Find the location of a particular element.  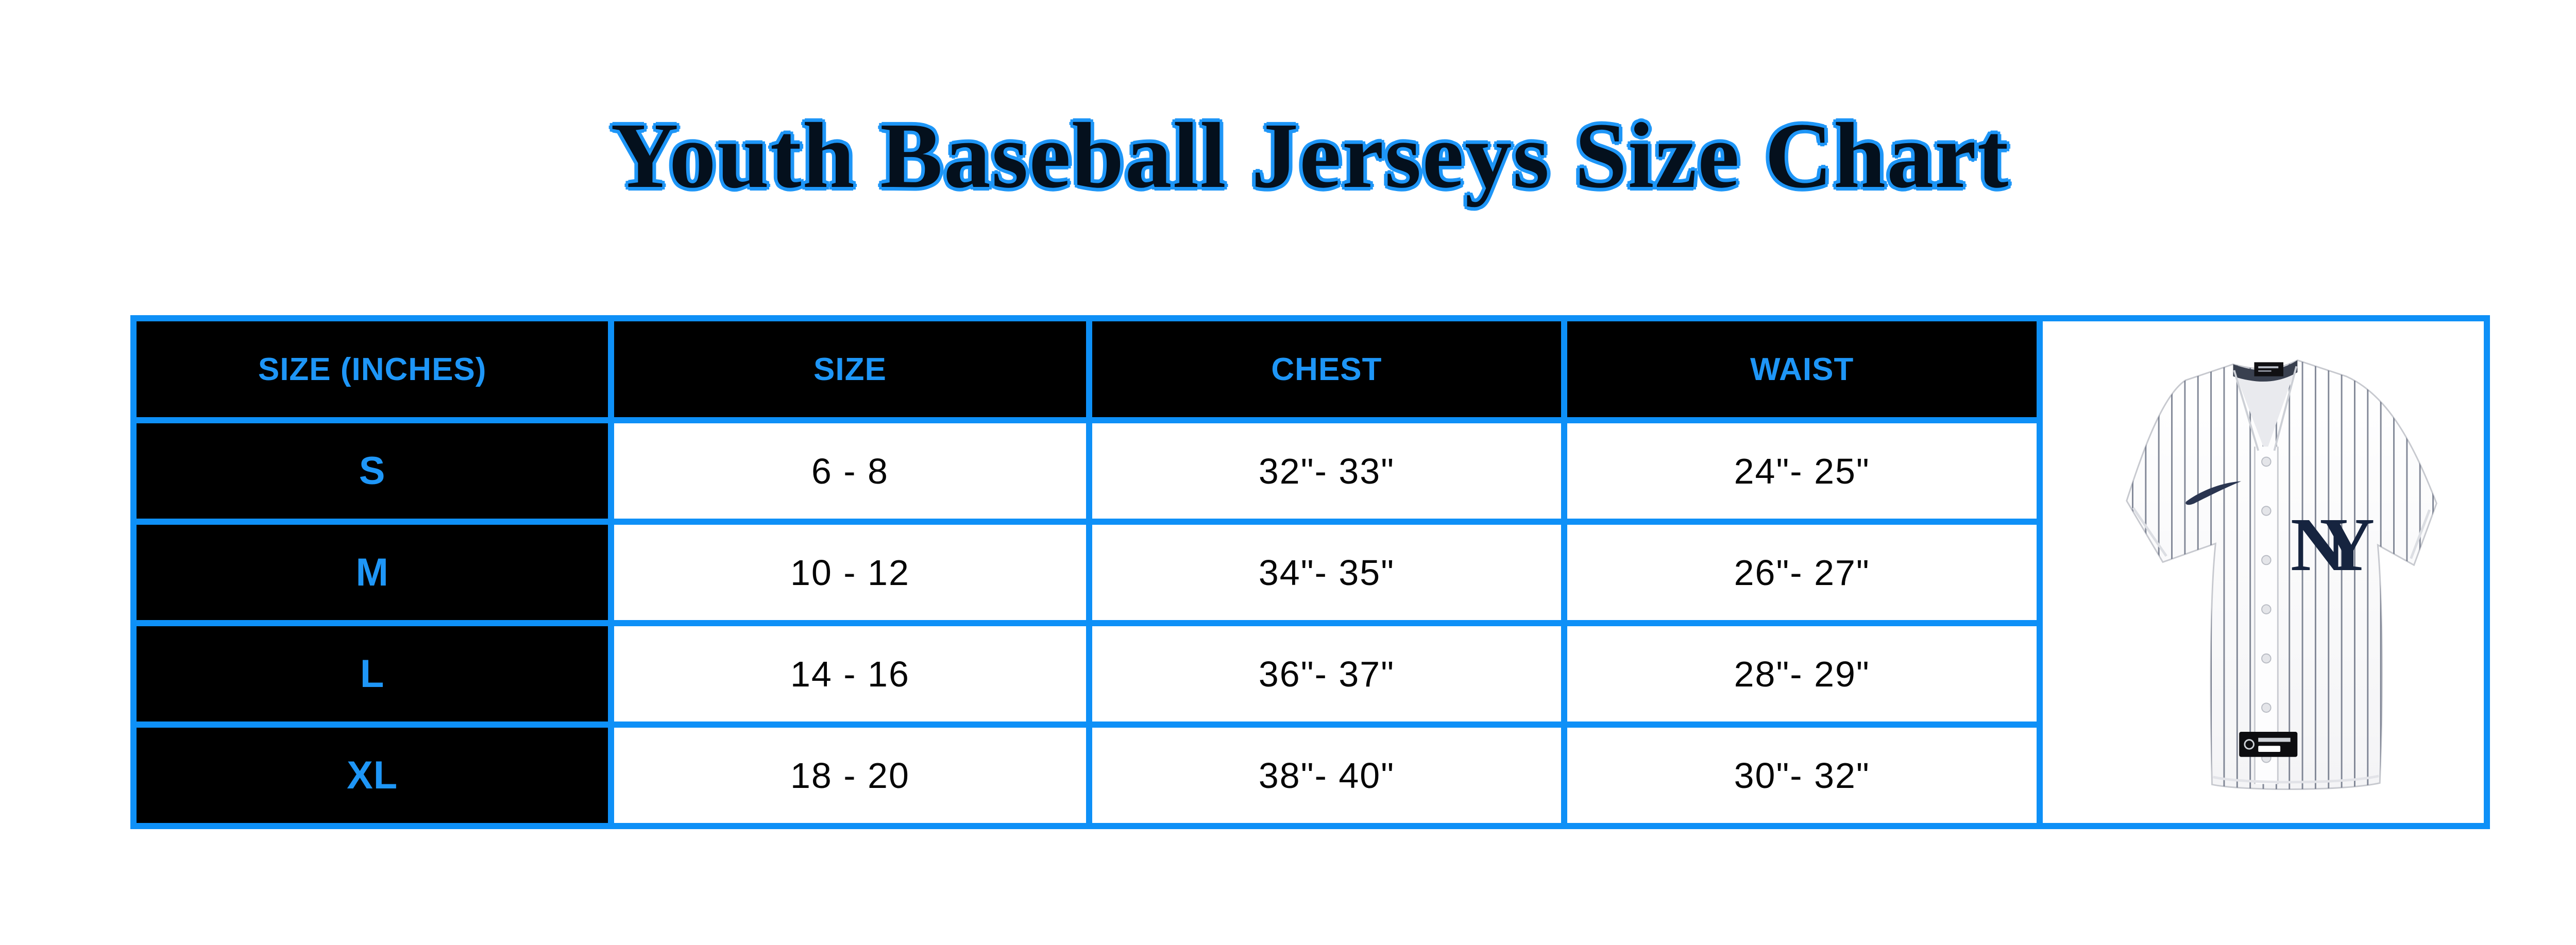

table-row-s: S 6 - 8 32"- 33" 24"- 25" is located at coordinates (1308, 471).